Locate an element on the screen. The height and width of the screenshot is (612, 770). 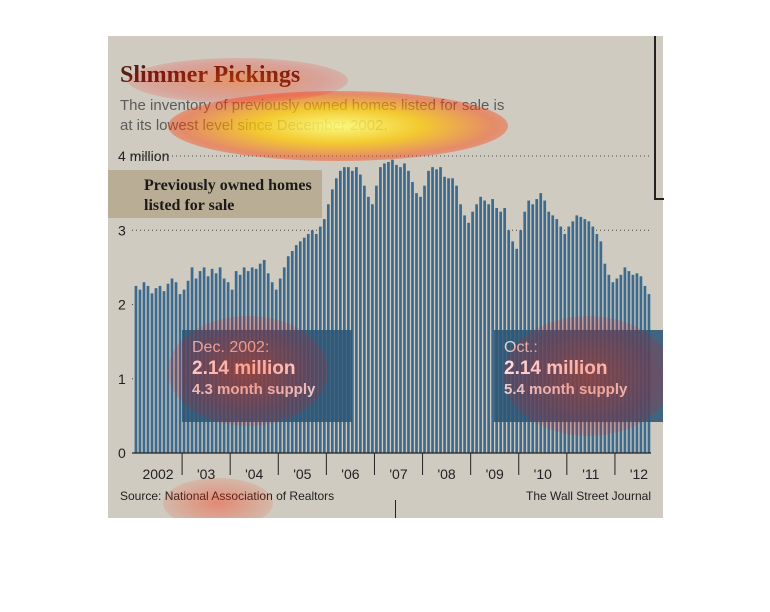
divider-tick-right is located at coordinates (659, 199).